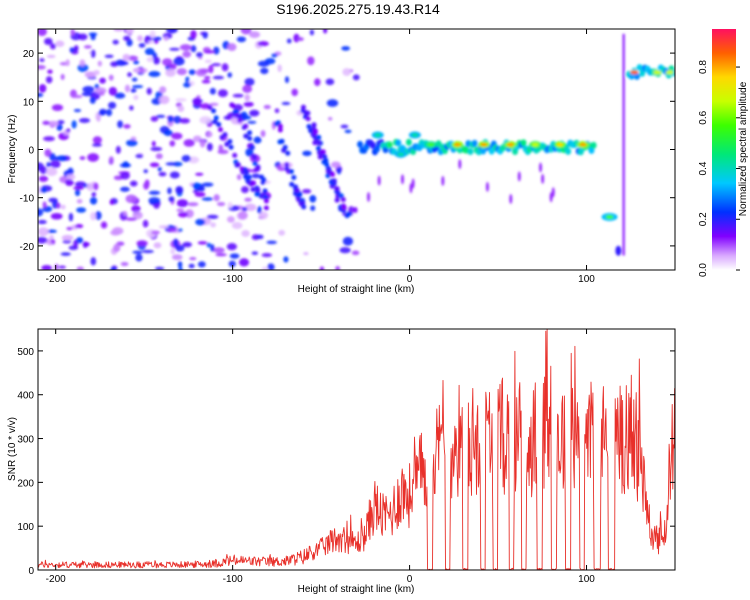 This screenshot has width=750, height=600. What do you see at coordinates (56, 279) in the screenshot?
I see `x-tick-label: -200` at bounding box center [56, 279].